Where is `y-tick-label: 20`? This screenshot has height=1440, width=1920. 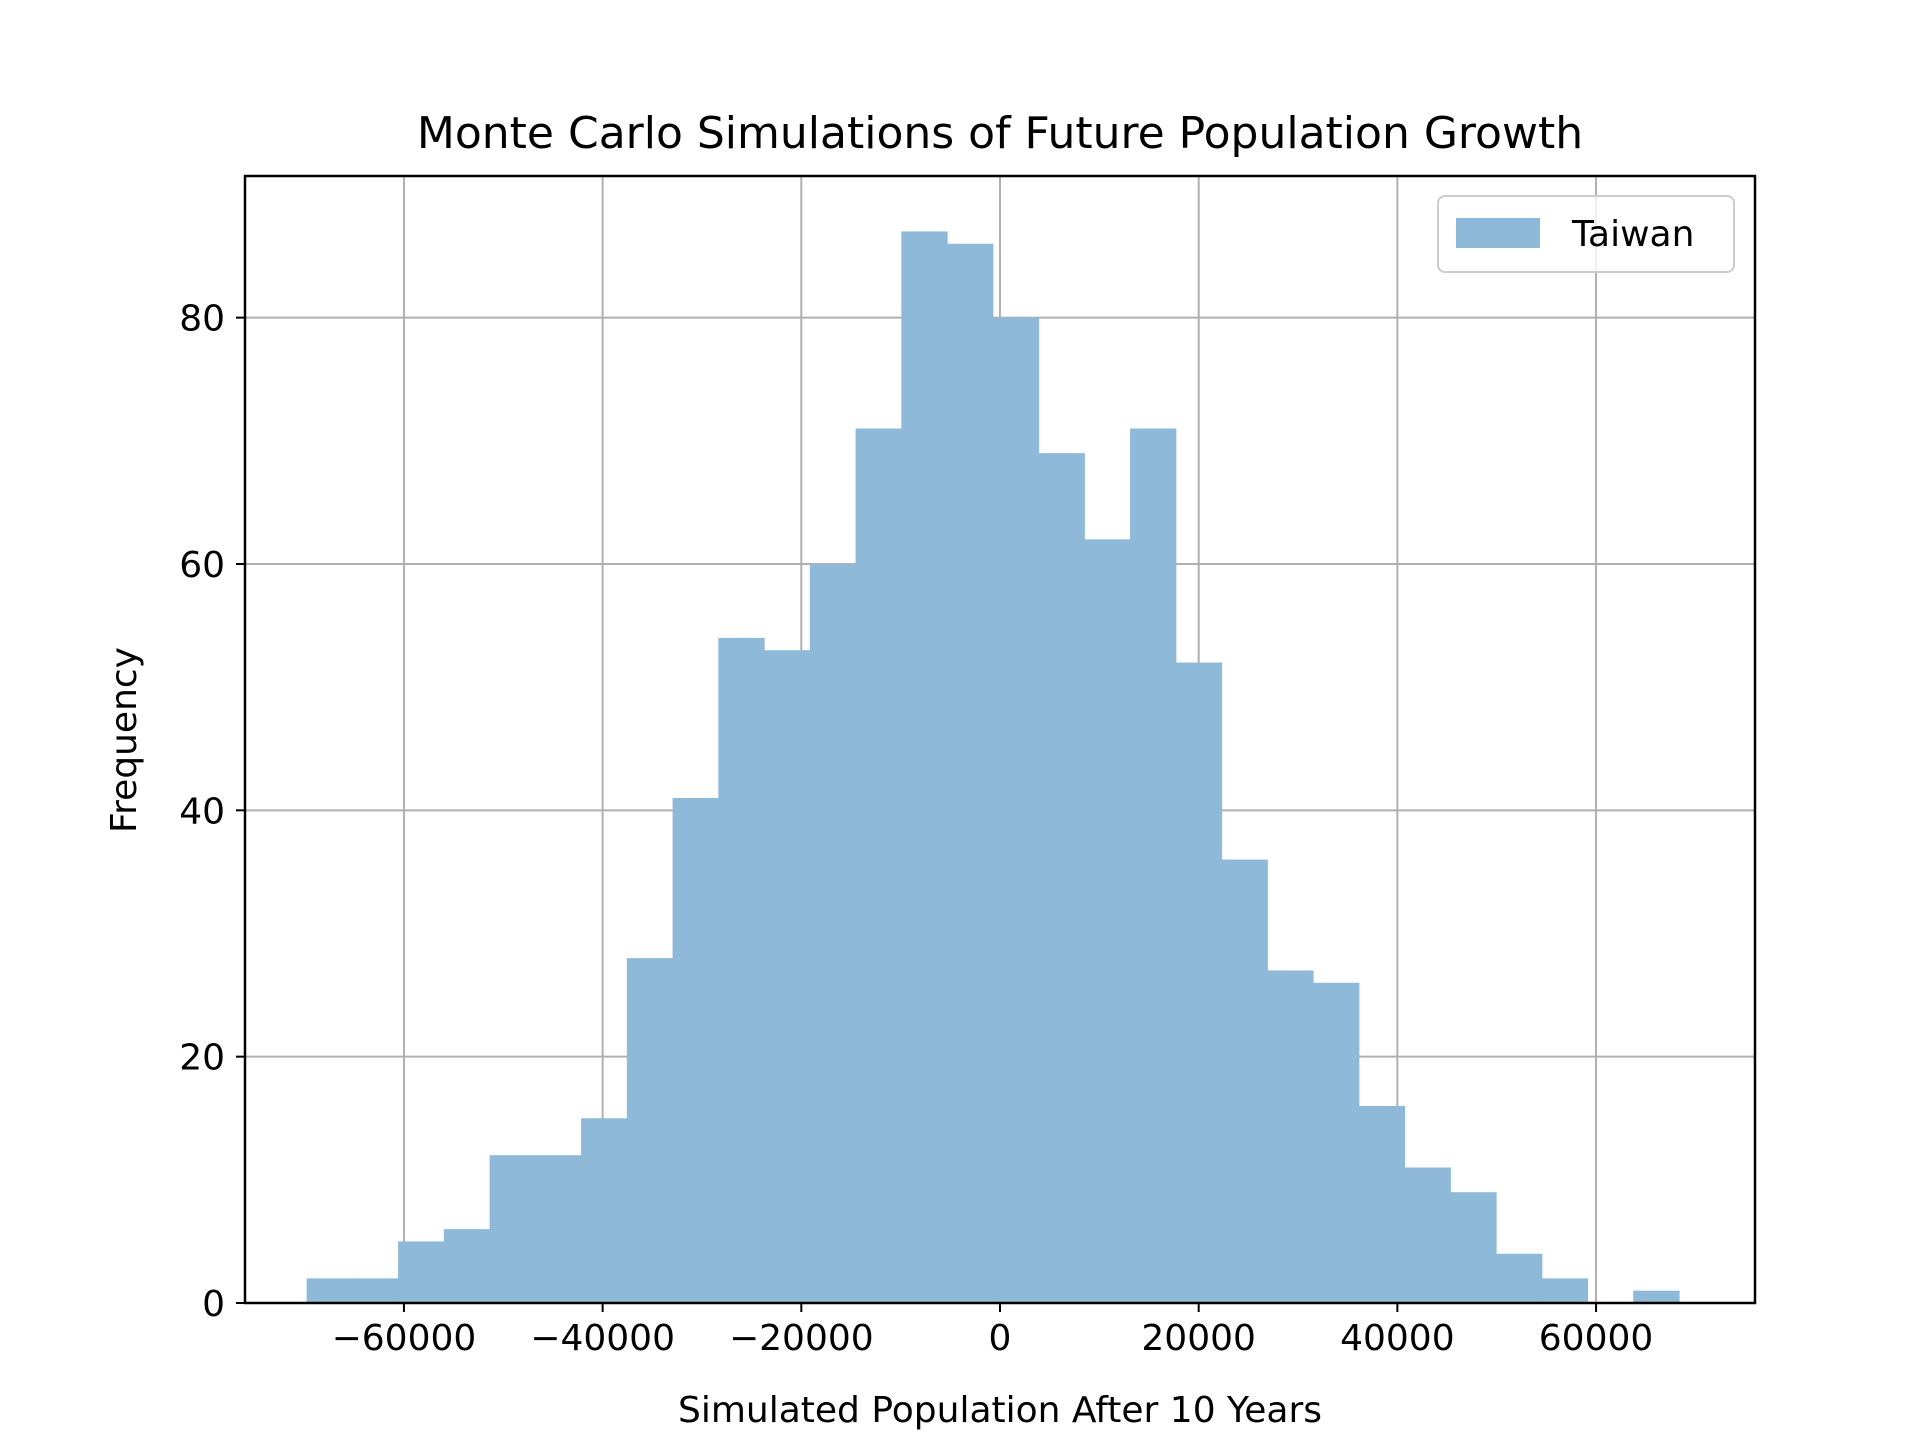 y-tick-label: 20 is located at coordinates (202, 1058).